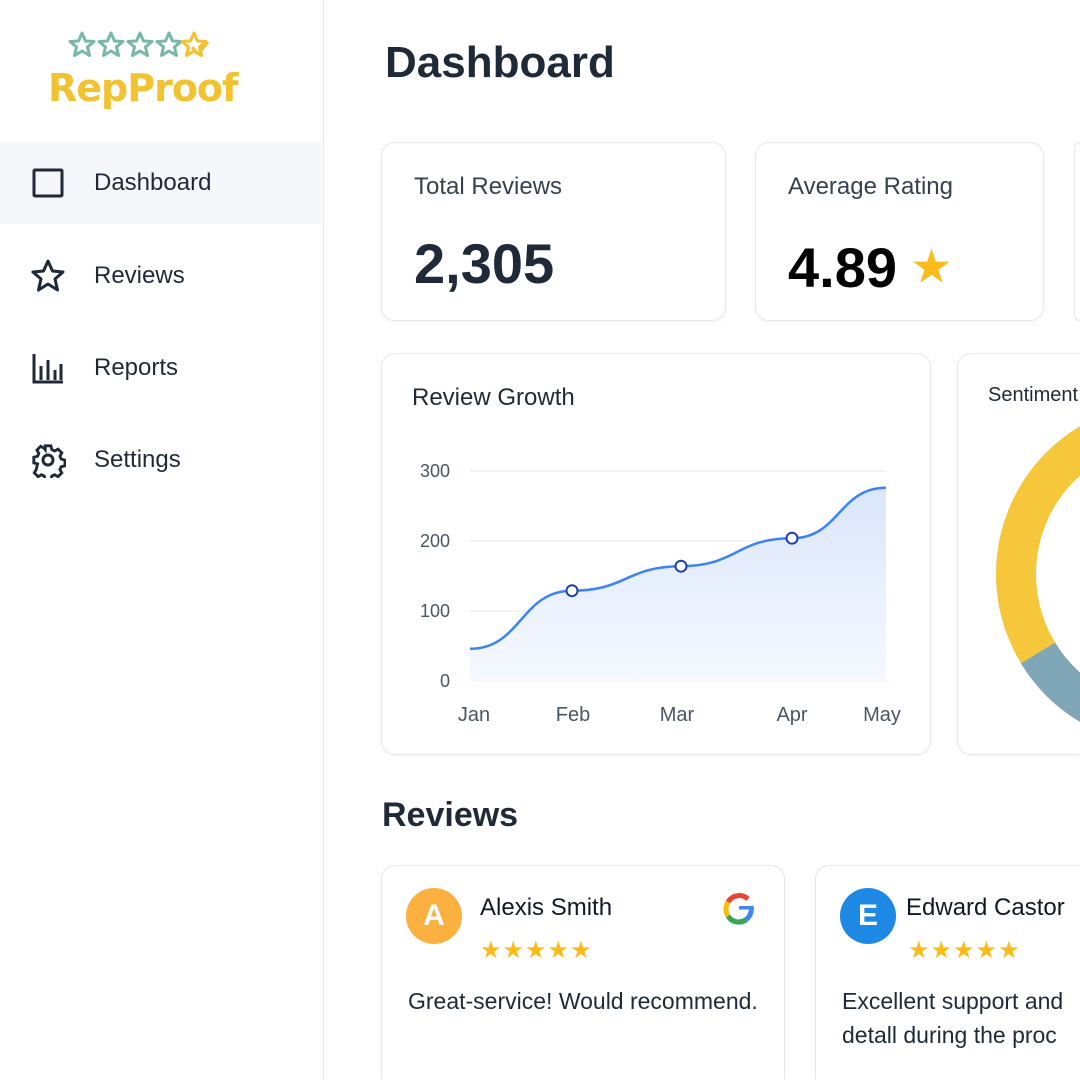 This screenshot has height=1080, width=1080. Describe the element at coordinates (1033, 395) in the screenshot. I see `card-title: Sentiment` at that location.